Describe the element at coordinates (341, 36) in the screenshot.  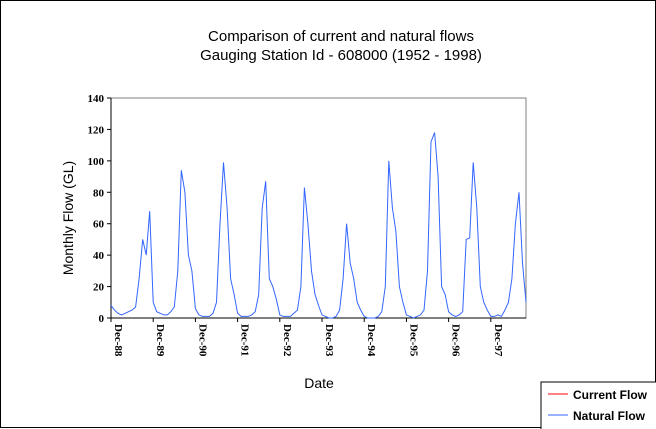
I see `chart-title: Comparison of current and natural flows` at that location.